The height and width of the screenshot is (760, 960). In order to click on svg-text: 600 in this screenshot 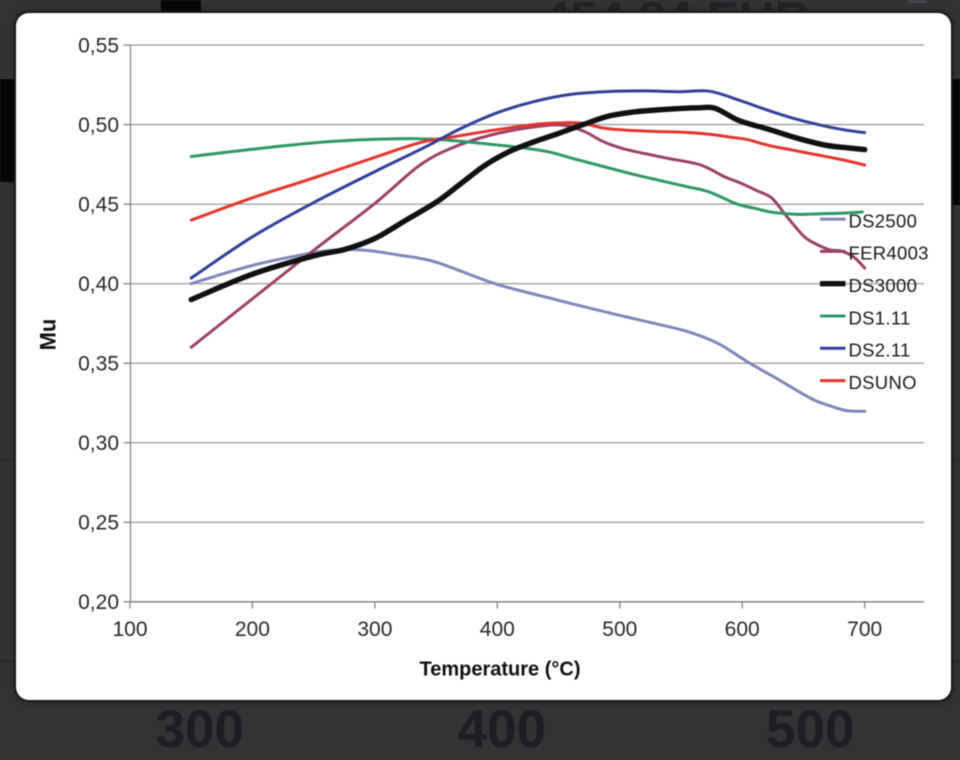, I will do `click(742, 629)`.